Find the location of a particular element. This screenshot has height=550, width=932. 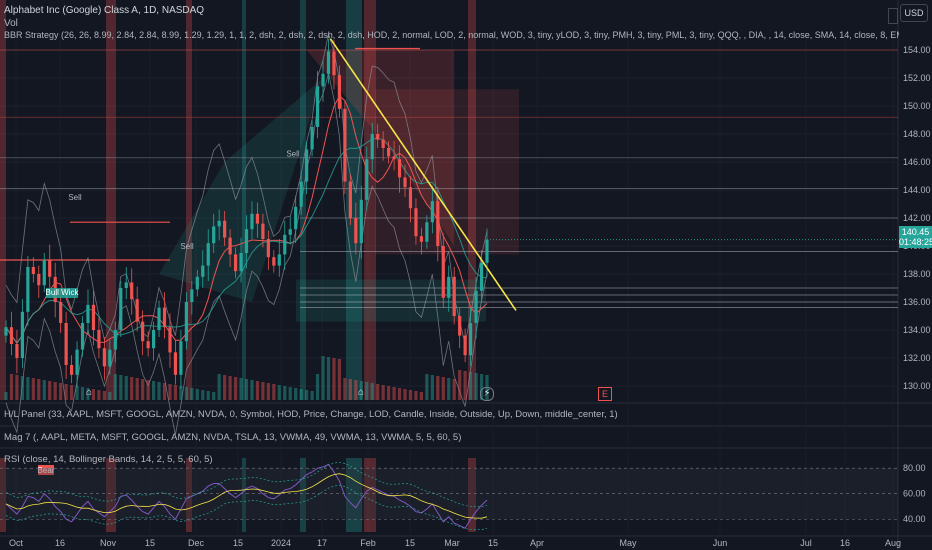

price-tick: 132.00 is located at coordinates (917, 358).